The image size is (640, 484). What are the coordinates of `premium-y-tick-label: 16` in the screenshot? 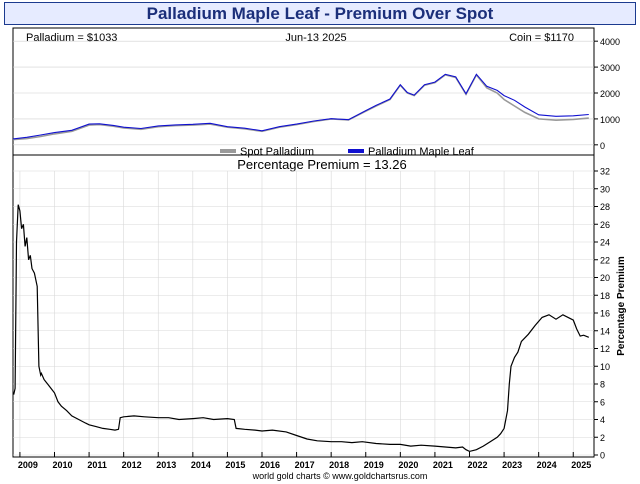 It's located at (605, 314).